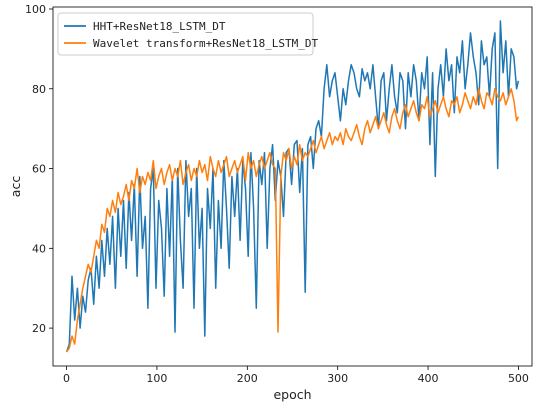 The height and width of the screenshot is (408, 550). What do you see at coordinates (337, 378) in the screenshot?
I see `x-tick-label: 300` at bounding box center [337, 378].